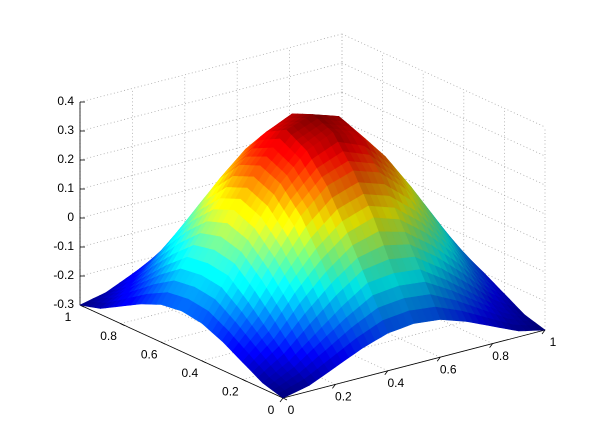  Describe the element at coordinates (271, 410) in the screenshot. I see `y-tick-label: 0` at that location.